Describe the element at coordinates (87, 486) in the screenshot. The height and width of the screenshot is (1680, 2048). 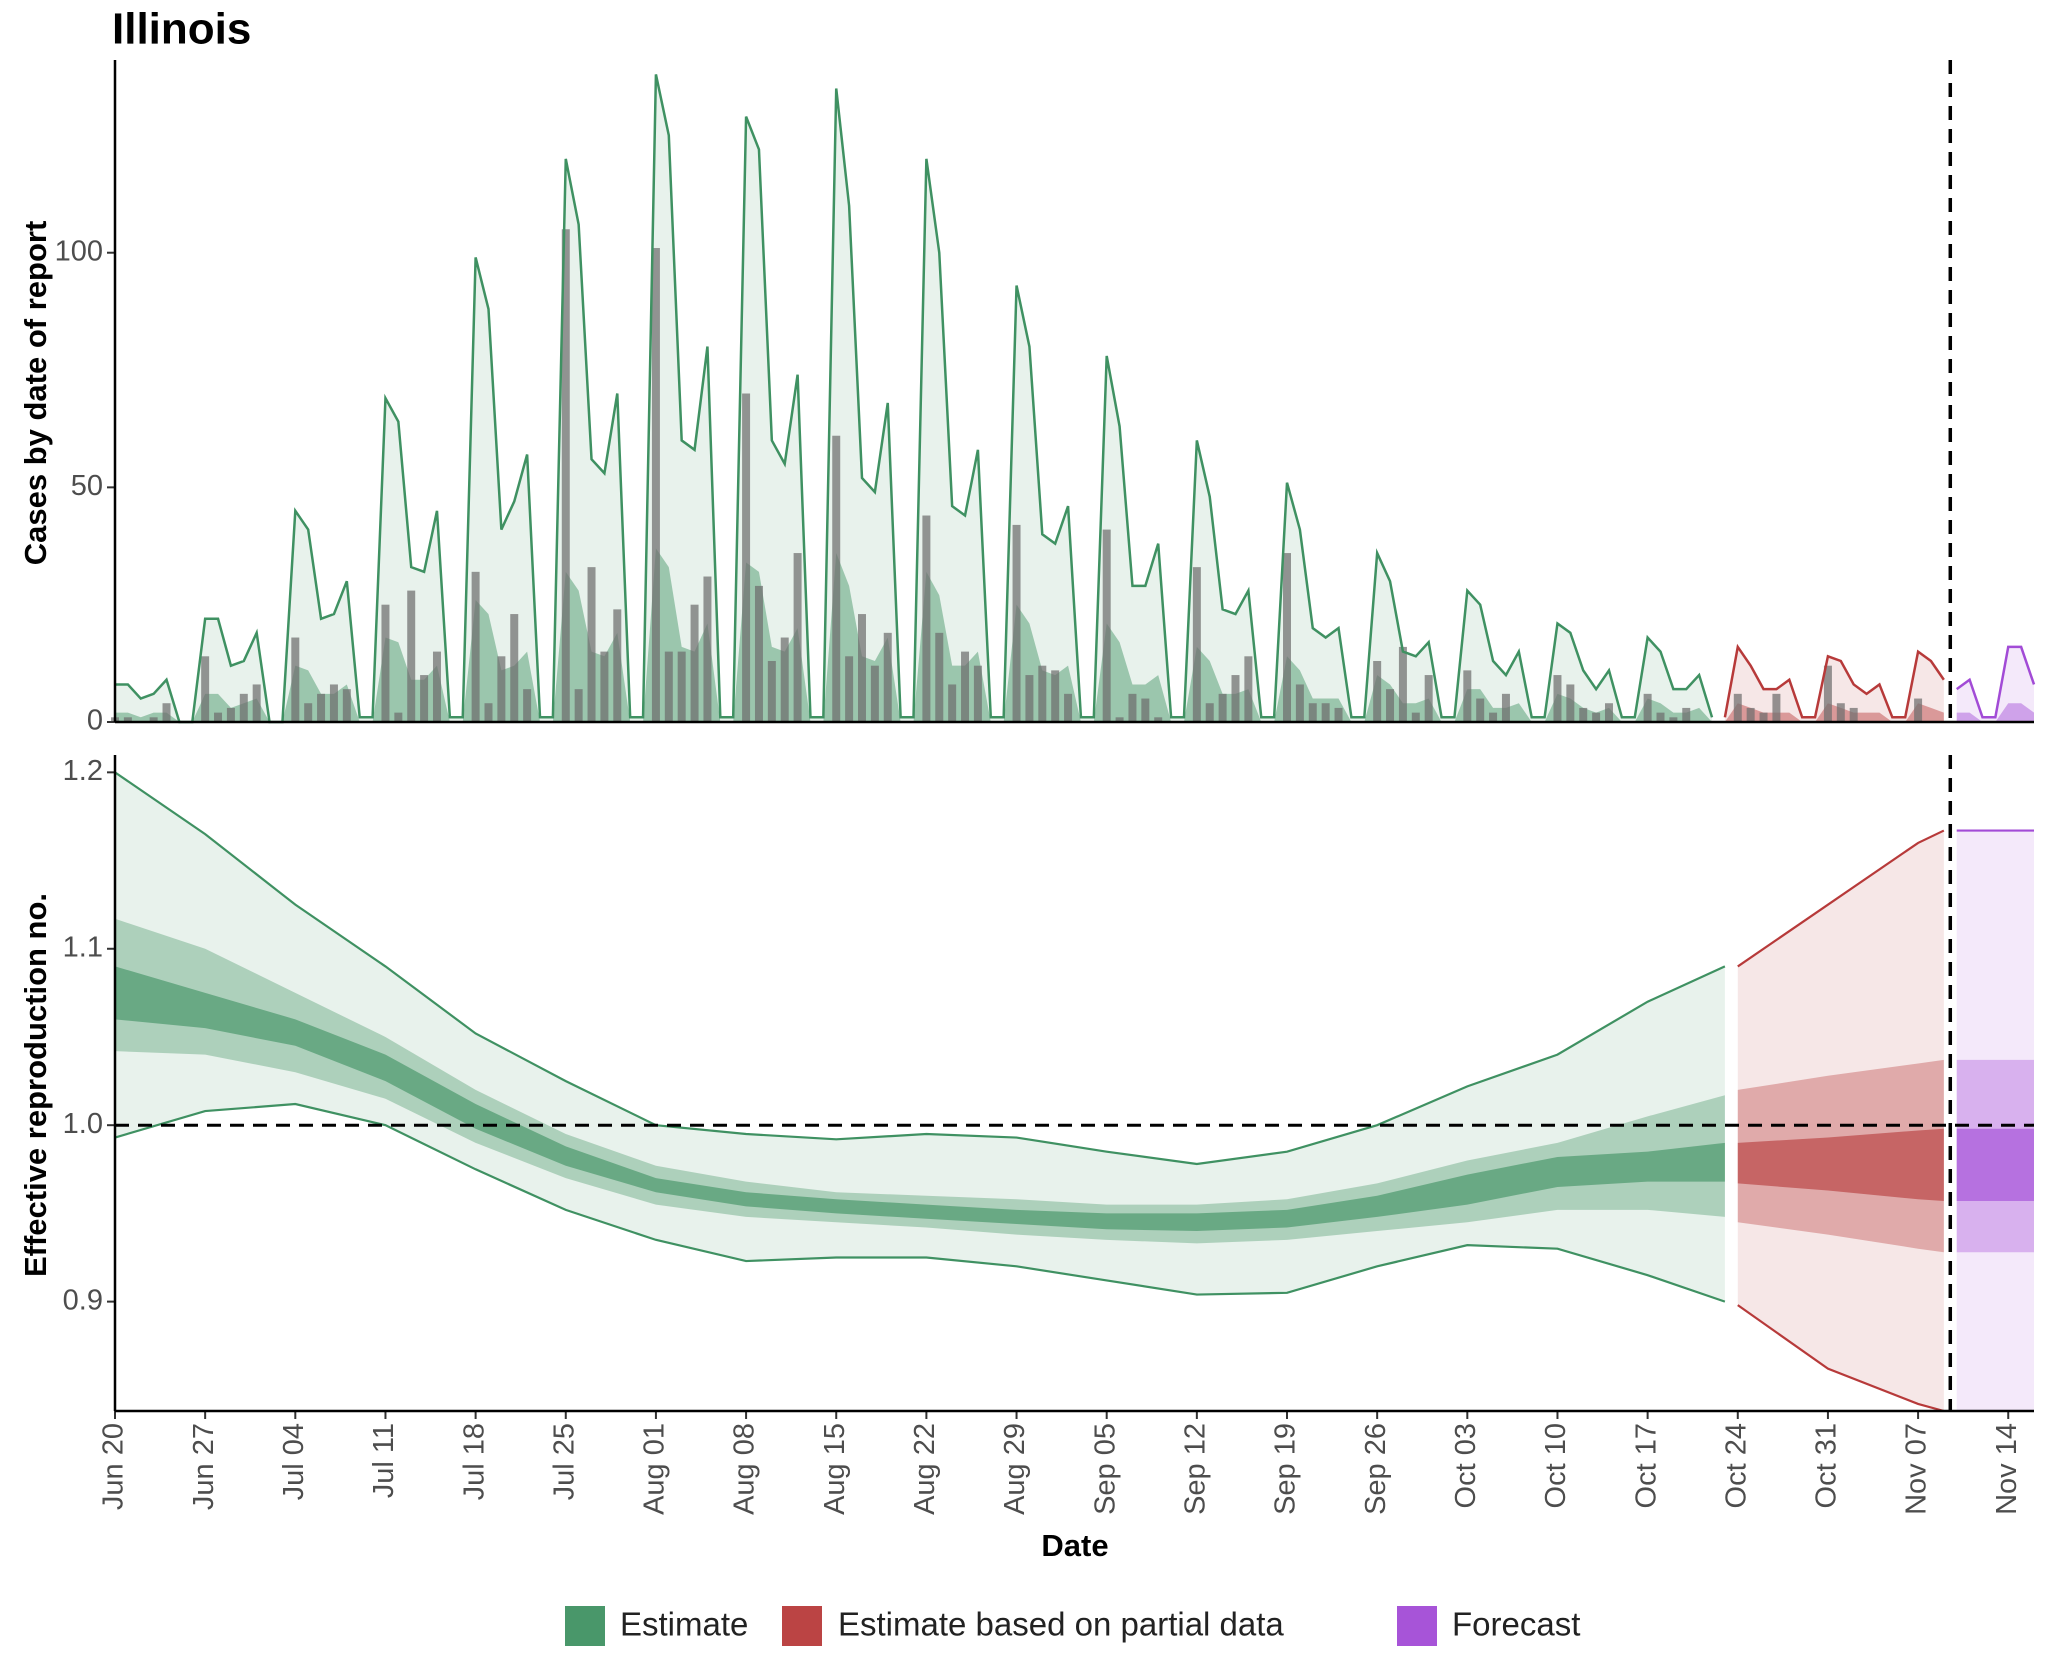
I see `y-tick-label: 50` at that location.